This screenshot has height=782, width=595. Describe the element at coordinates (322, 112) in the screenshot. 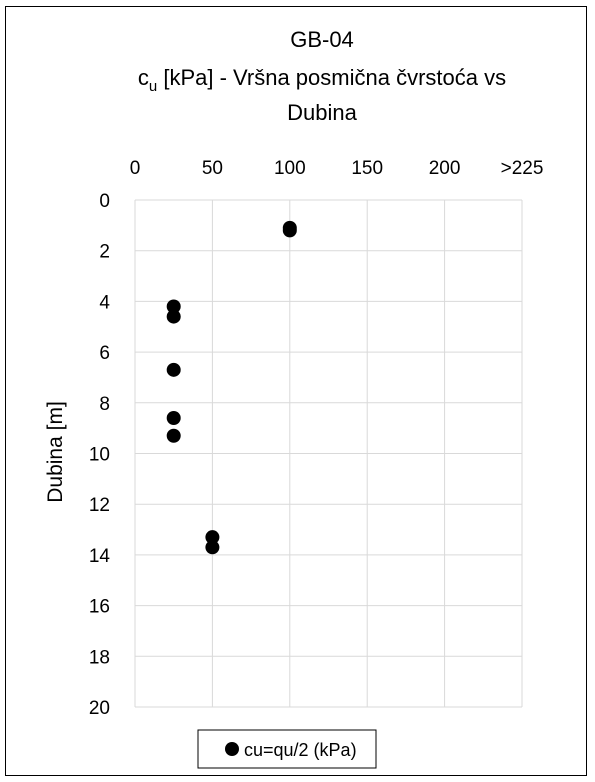

I see `chart-title-line3: Dubina` at that location.